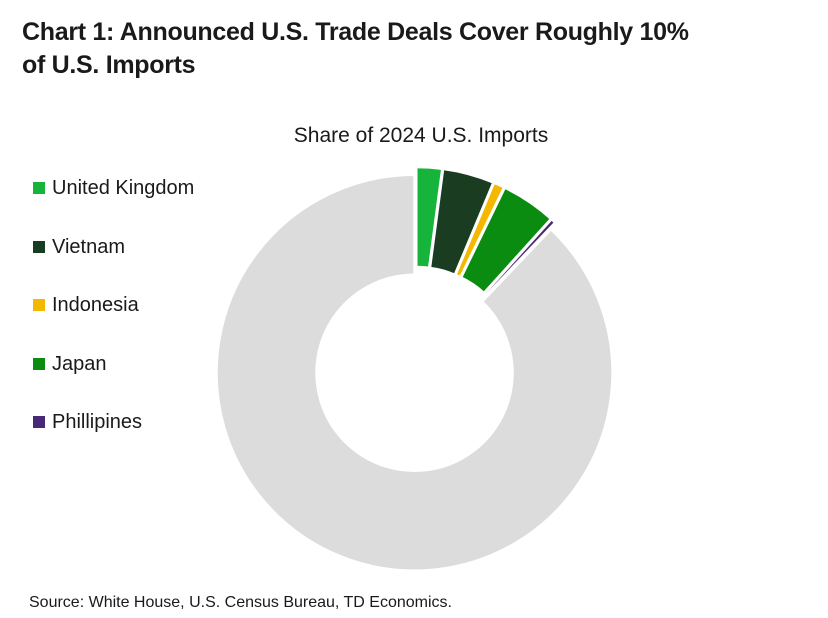 The height and width of the screenshot is (618, 828). I want to click on chart-title: Share of 2024 U.S. Imports, so click(421, 135).